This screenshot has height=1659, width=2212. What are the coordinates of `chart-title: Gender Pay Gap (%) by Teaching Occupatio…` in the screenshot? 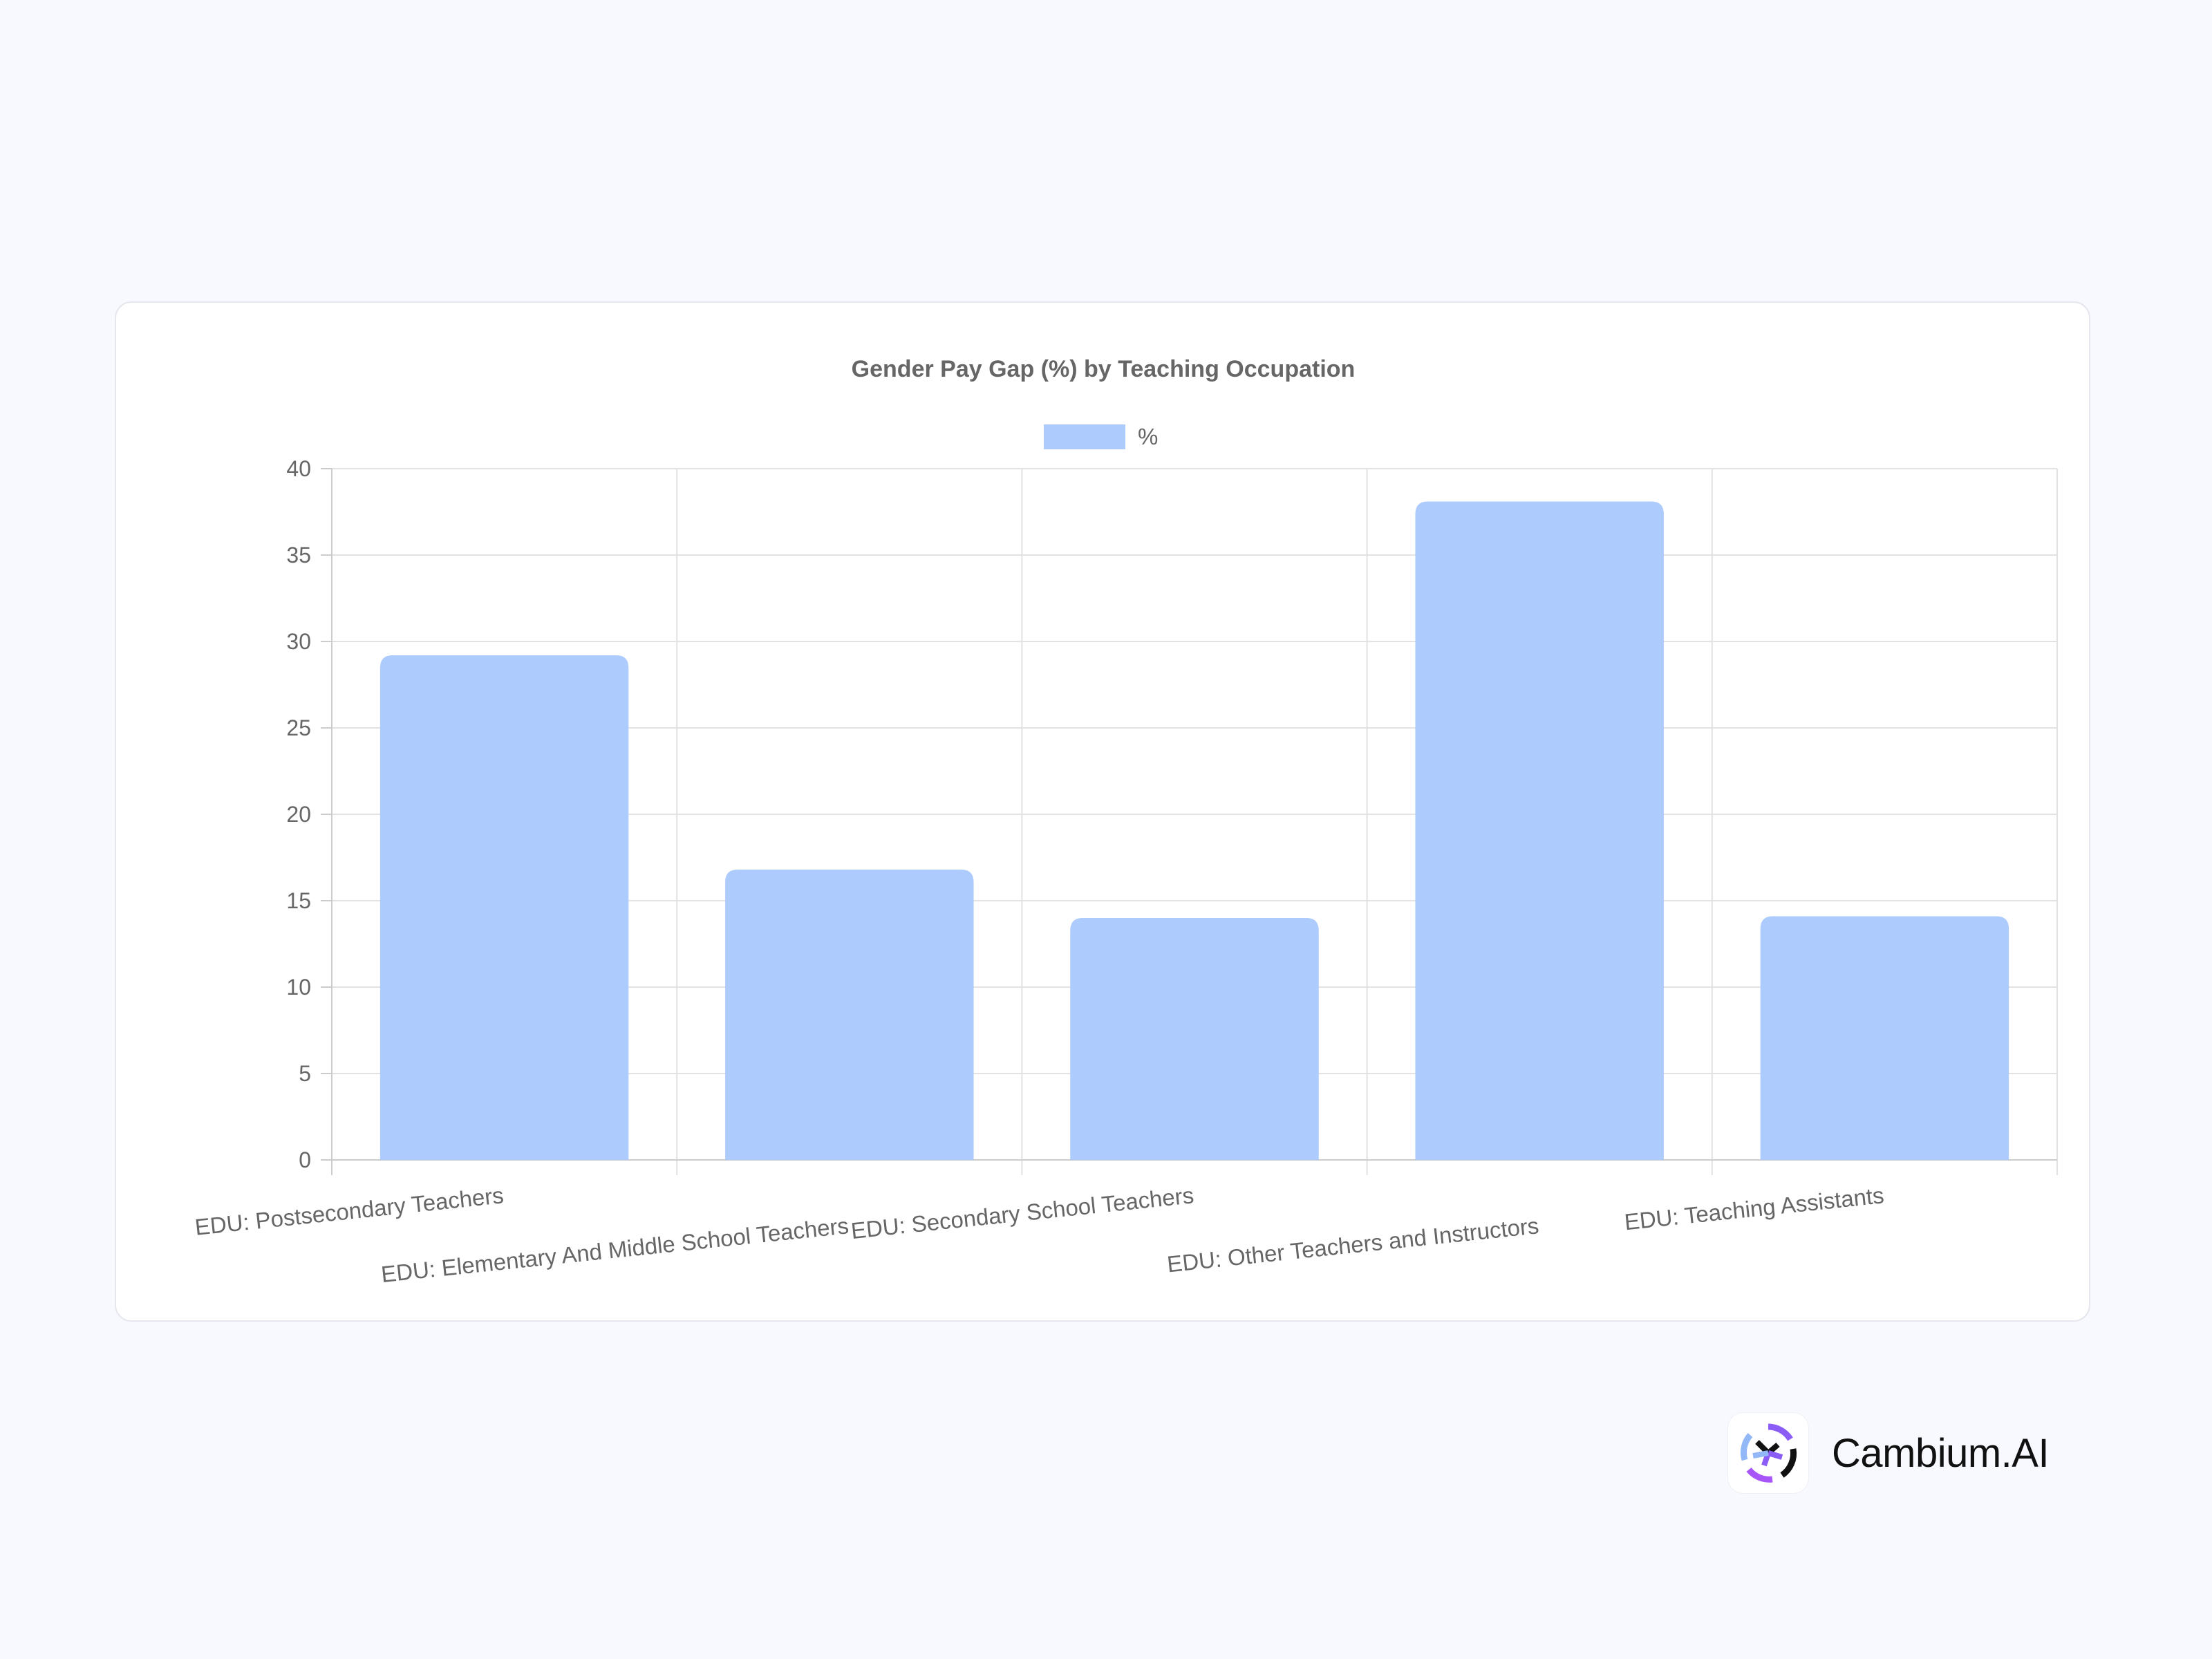 It's located at (1104, 369).